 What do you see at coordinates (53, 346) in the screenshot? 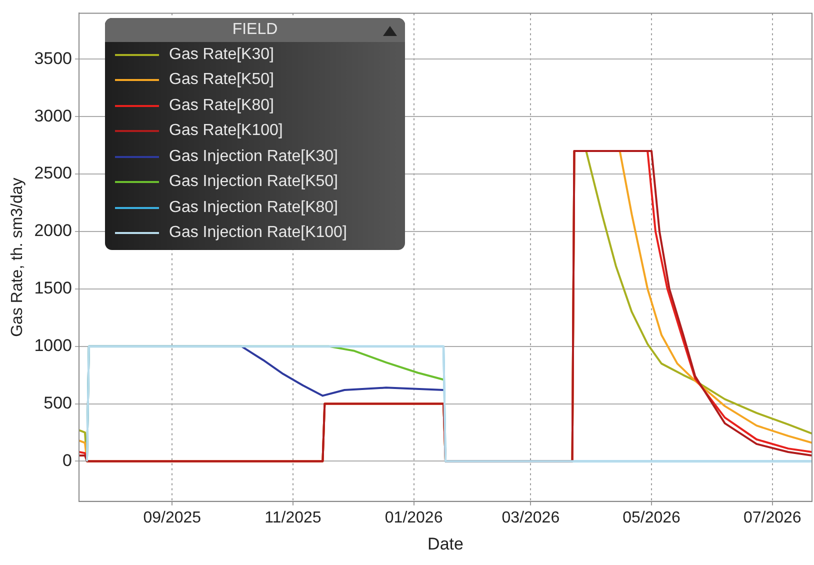
I see `y-tick-label: 1000` at bounding box center [53, 346].